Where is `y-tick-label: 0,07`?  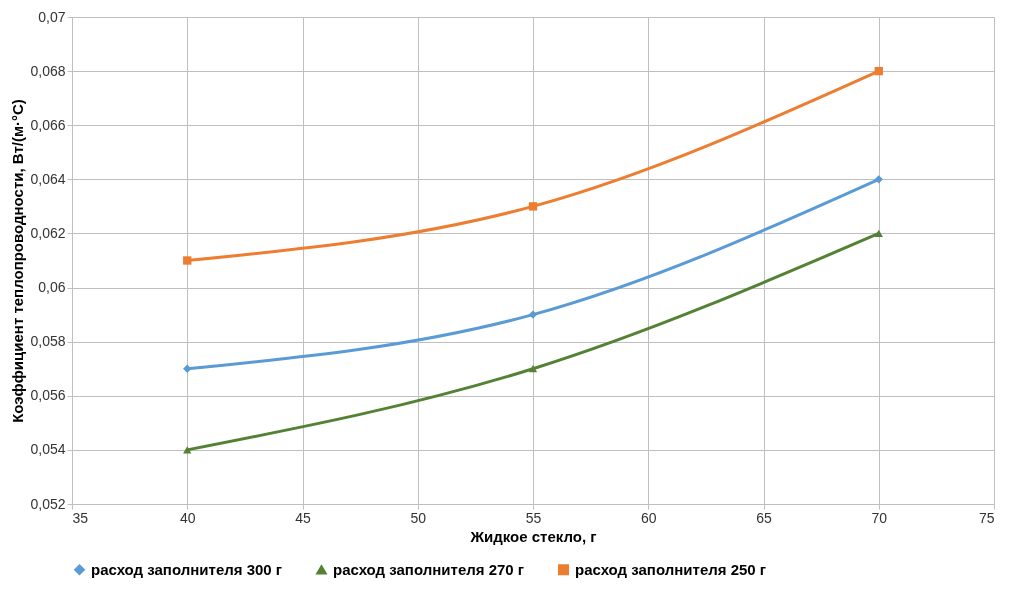
y-tick-label: 0,07 is located at coordinates (52, 16).